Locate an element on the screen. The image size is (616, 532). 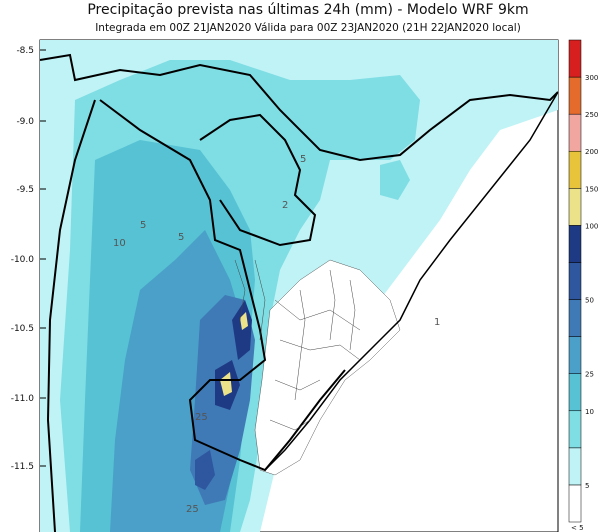
colorbar-tick-label: 25 is located at coordinates (589, 375).